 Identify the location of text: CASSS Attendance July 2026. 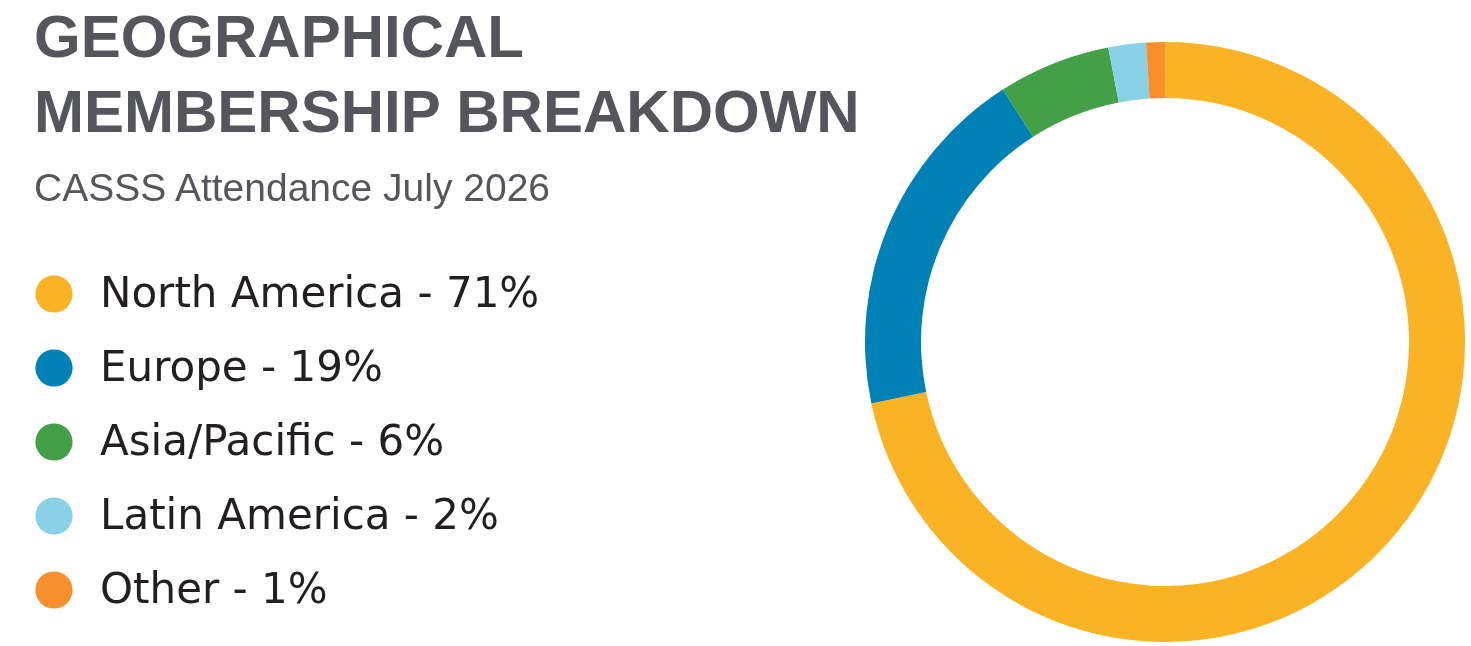
(292, 187).